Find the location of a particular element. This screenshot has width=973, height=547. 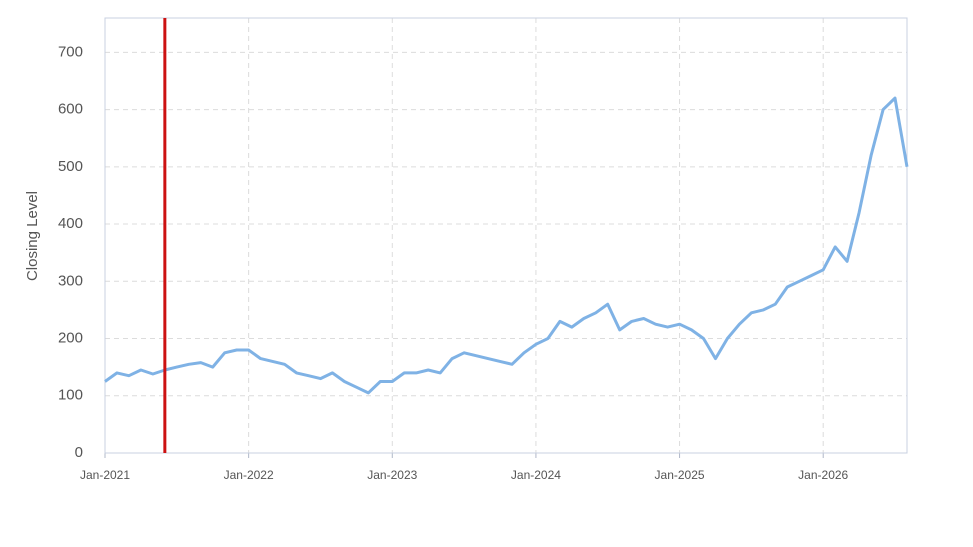

y-tick-label: 300 is located at coordinates (70, 280).